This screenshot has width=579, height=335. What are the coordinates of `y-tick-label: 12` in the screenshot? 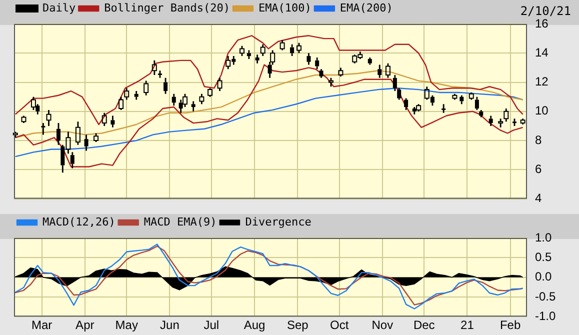 It's located at (542, 81).